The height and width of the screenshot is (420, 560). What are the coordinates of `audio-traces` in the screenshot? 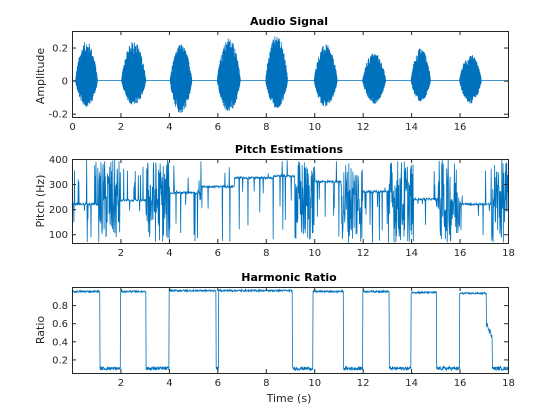 It's located at (290, 75).